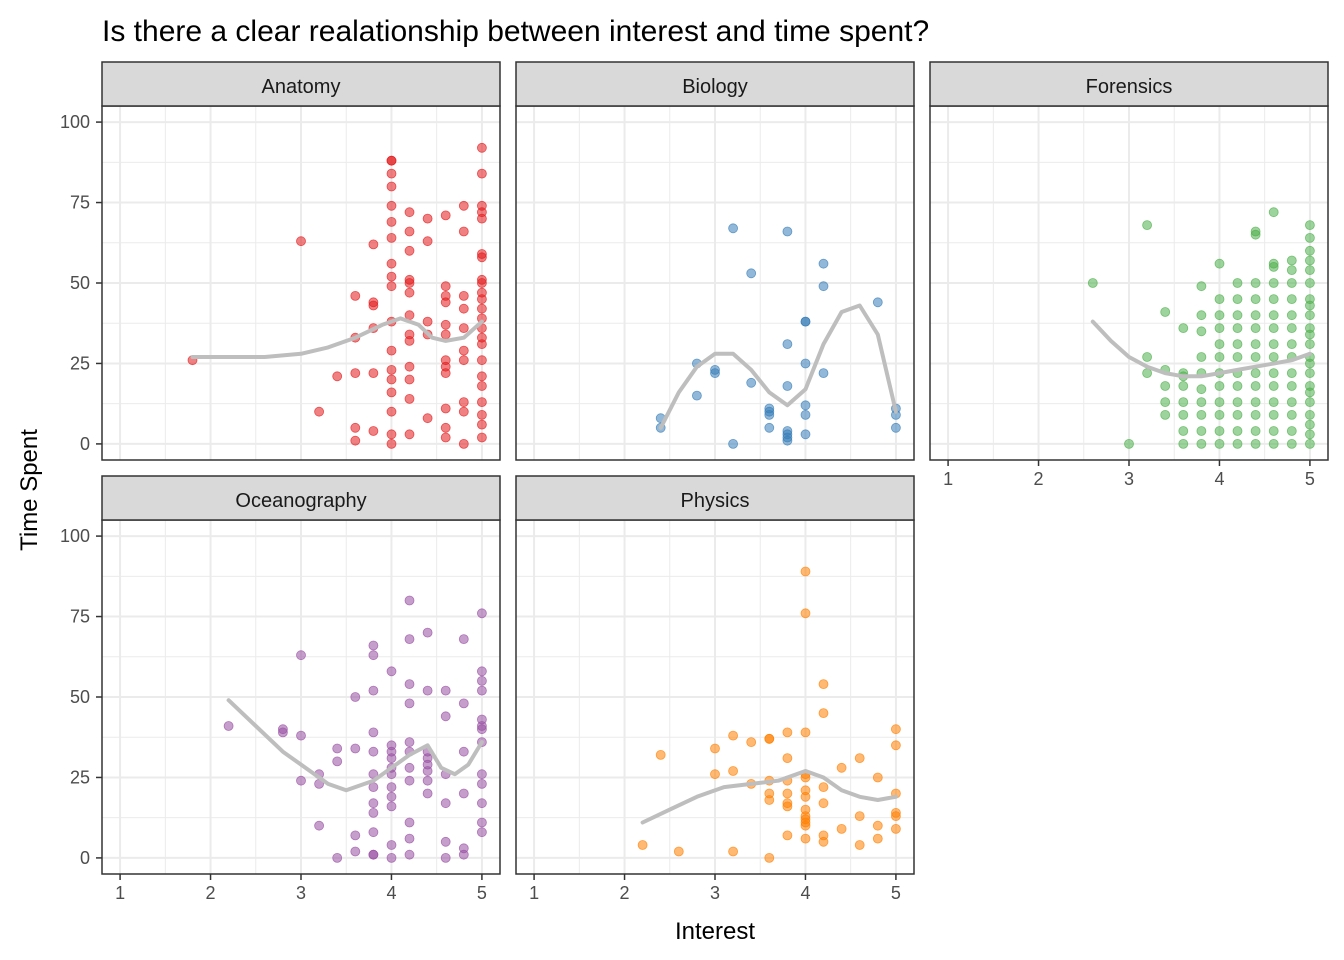  Describe the element at coordinates (715, 501) in the screenshot. I see `facet-strip-label: Physics` at that location.